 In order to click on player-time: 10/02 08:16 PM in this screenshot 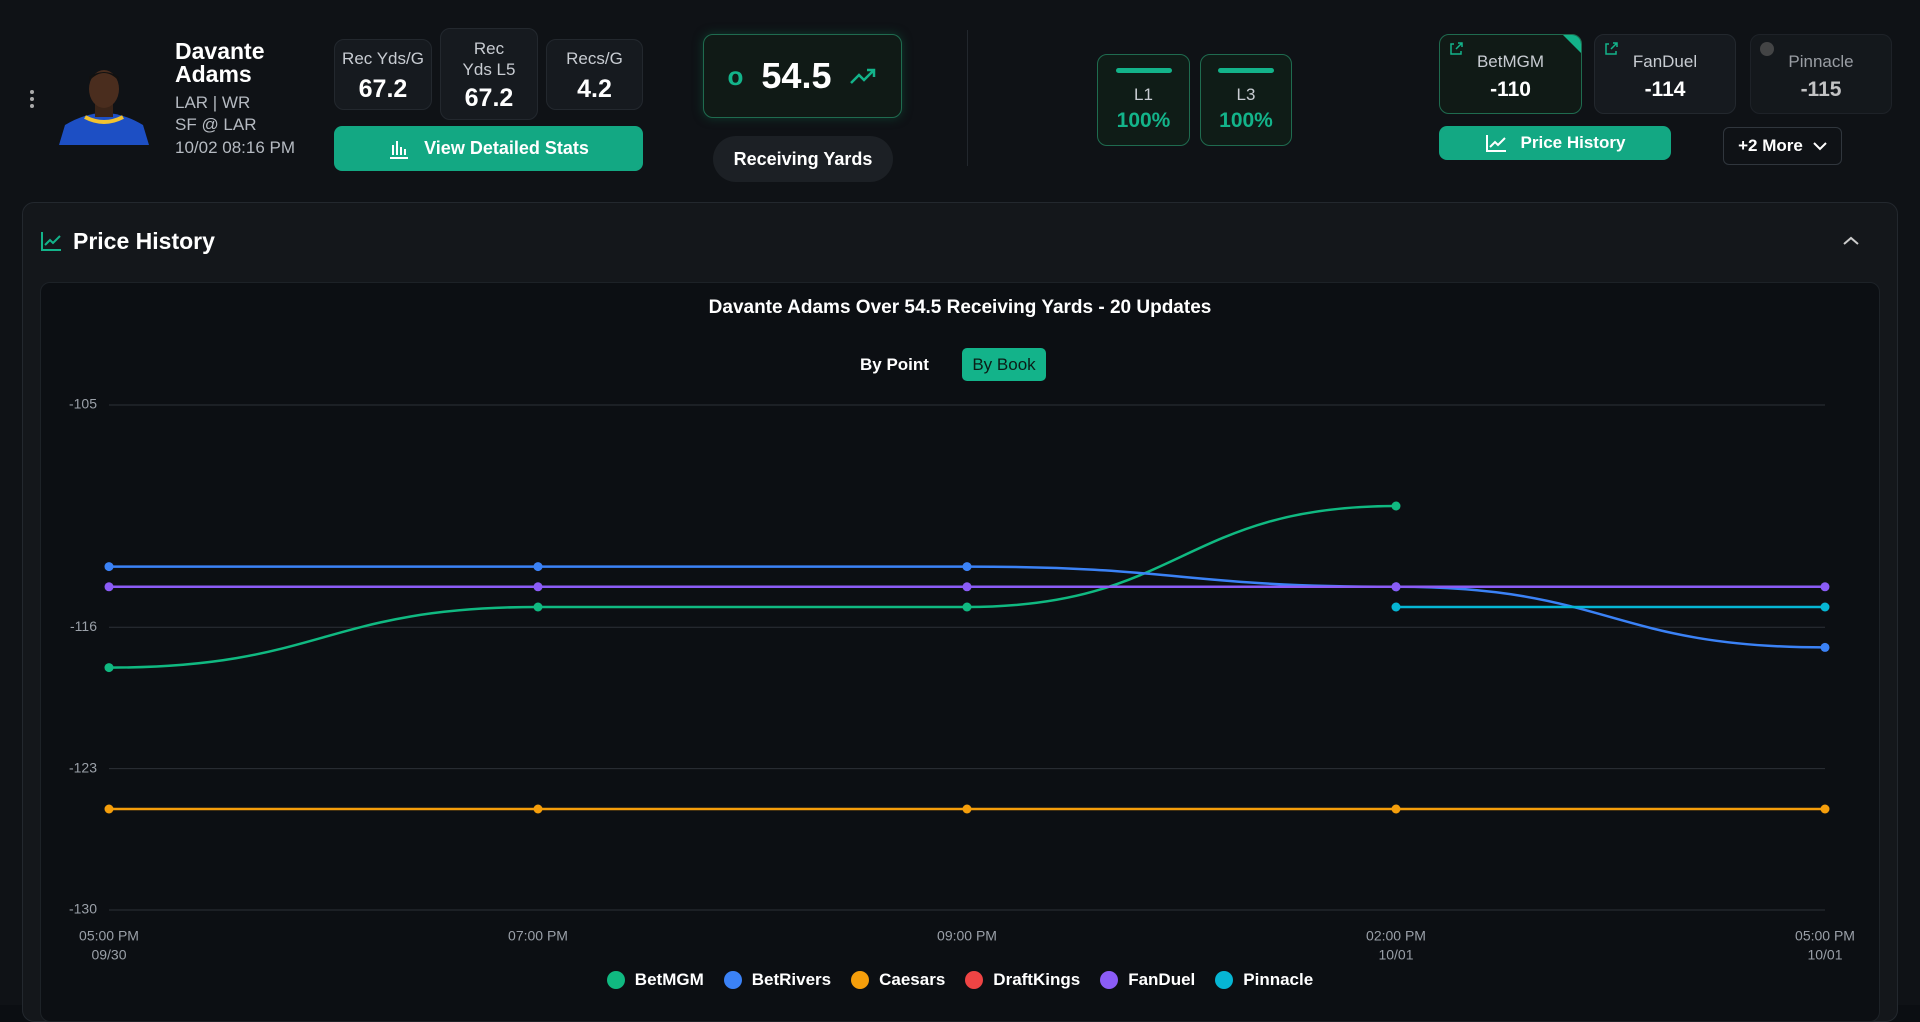, I will do `click(235, 147)`.